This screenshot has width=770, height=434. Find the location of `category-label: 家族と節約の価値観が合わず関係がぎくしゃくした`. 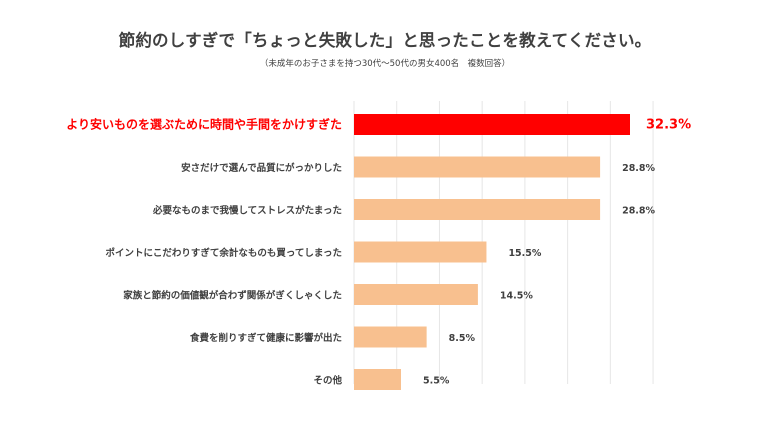

category-label: 家族と節約の価値観が合わず関係がぎくしゃくした is located at coordinates (232, 296).